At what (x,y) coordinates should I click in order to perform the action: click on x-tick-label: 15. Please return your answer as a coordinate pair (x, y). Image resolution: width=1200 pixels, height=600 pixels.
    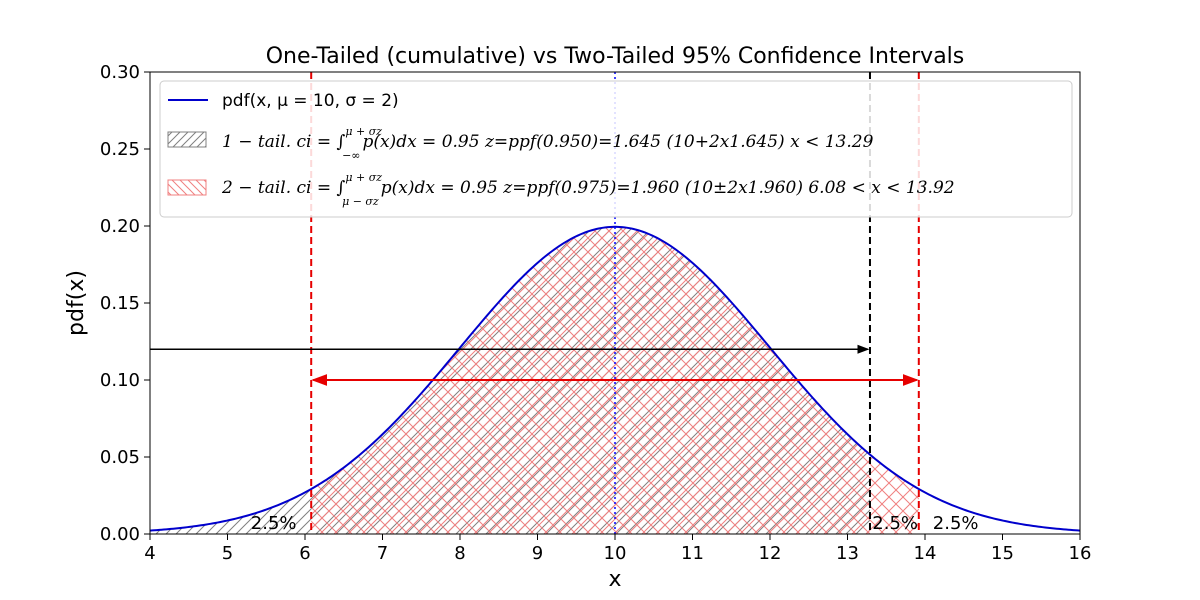
    Looking at the image, I should click on (1002, 553).